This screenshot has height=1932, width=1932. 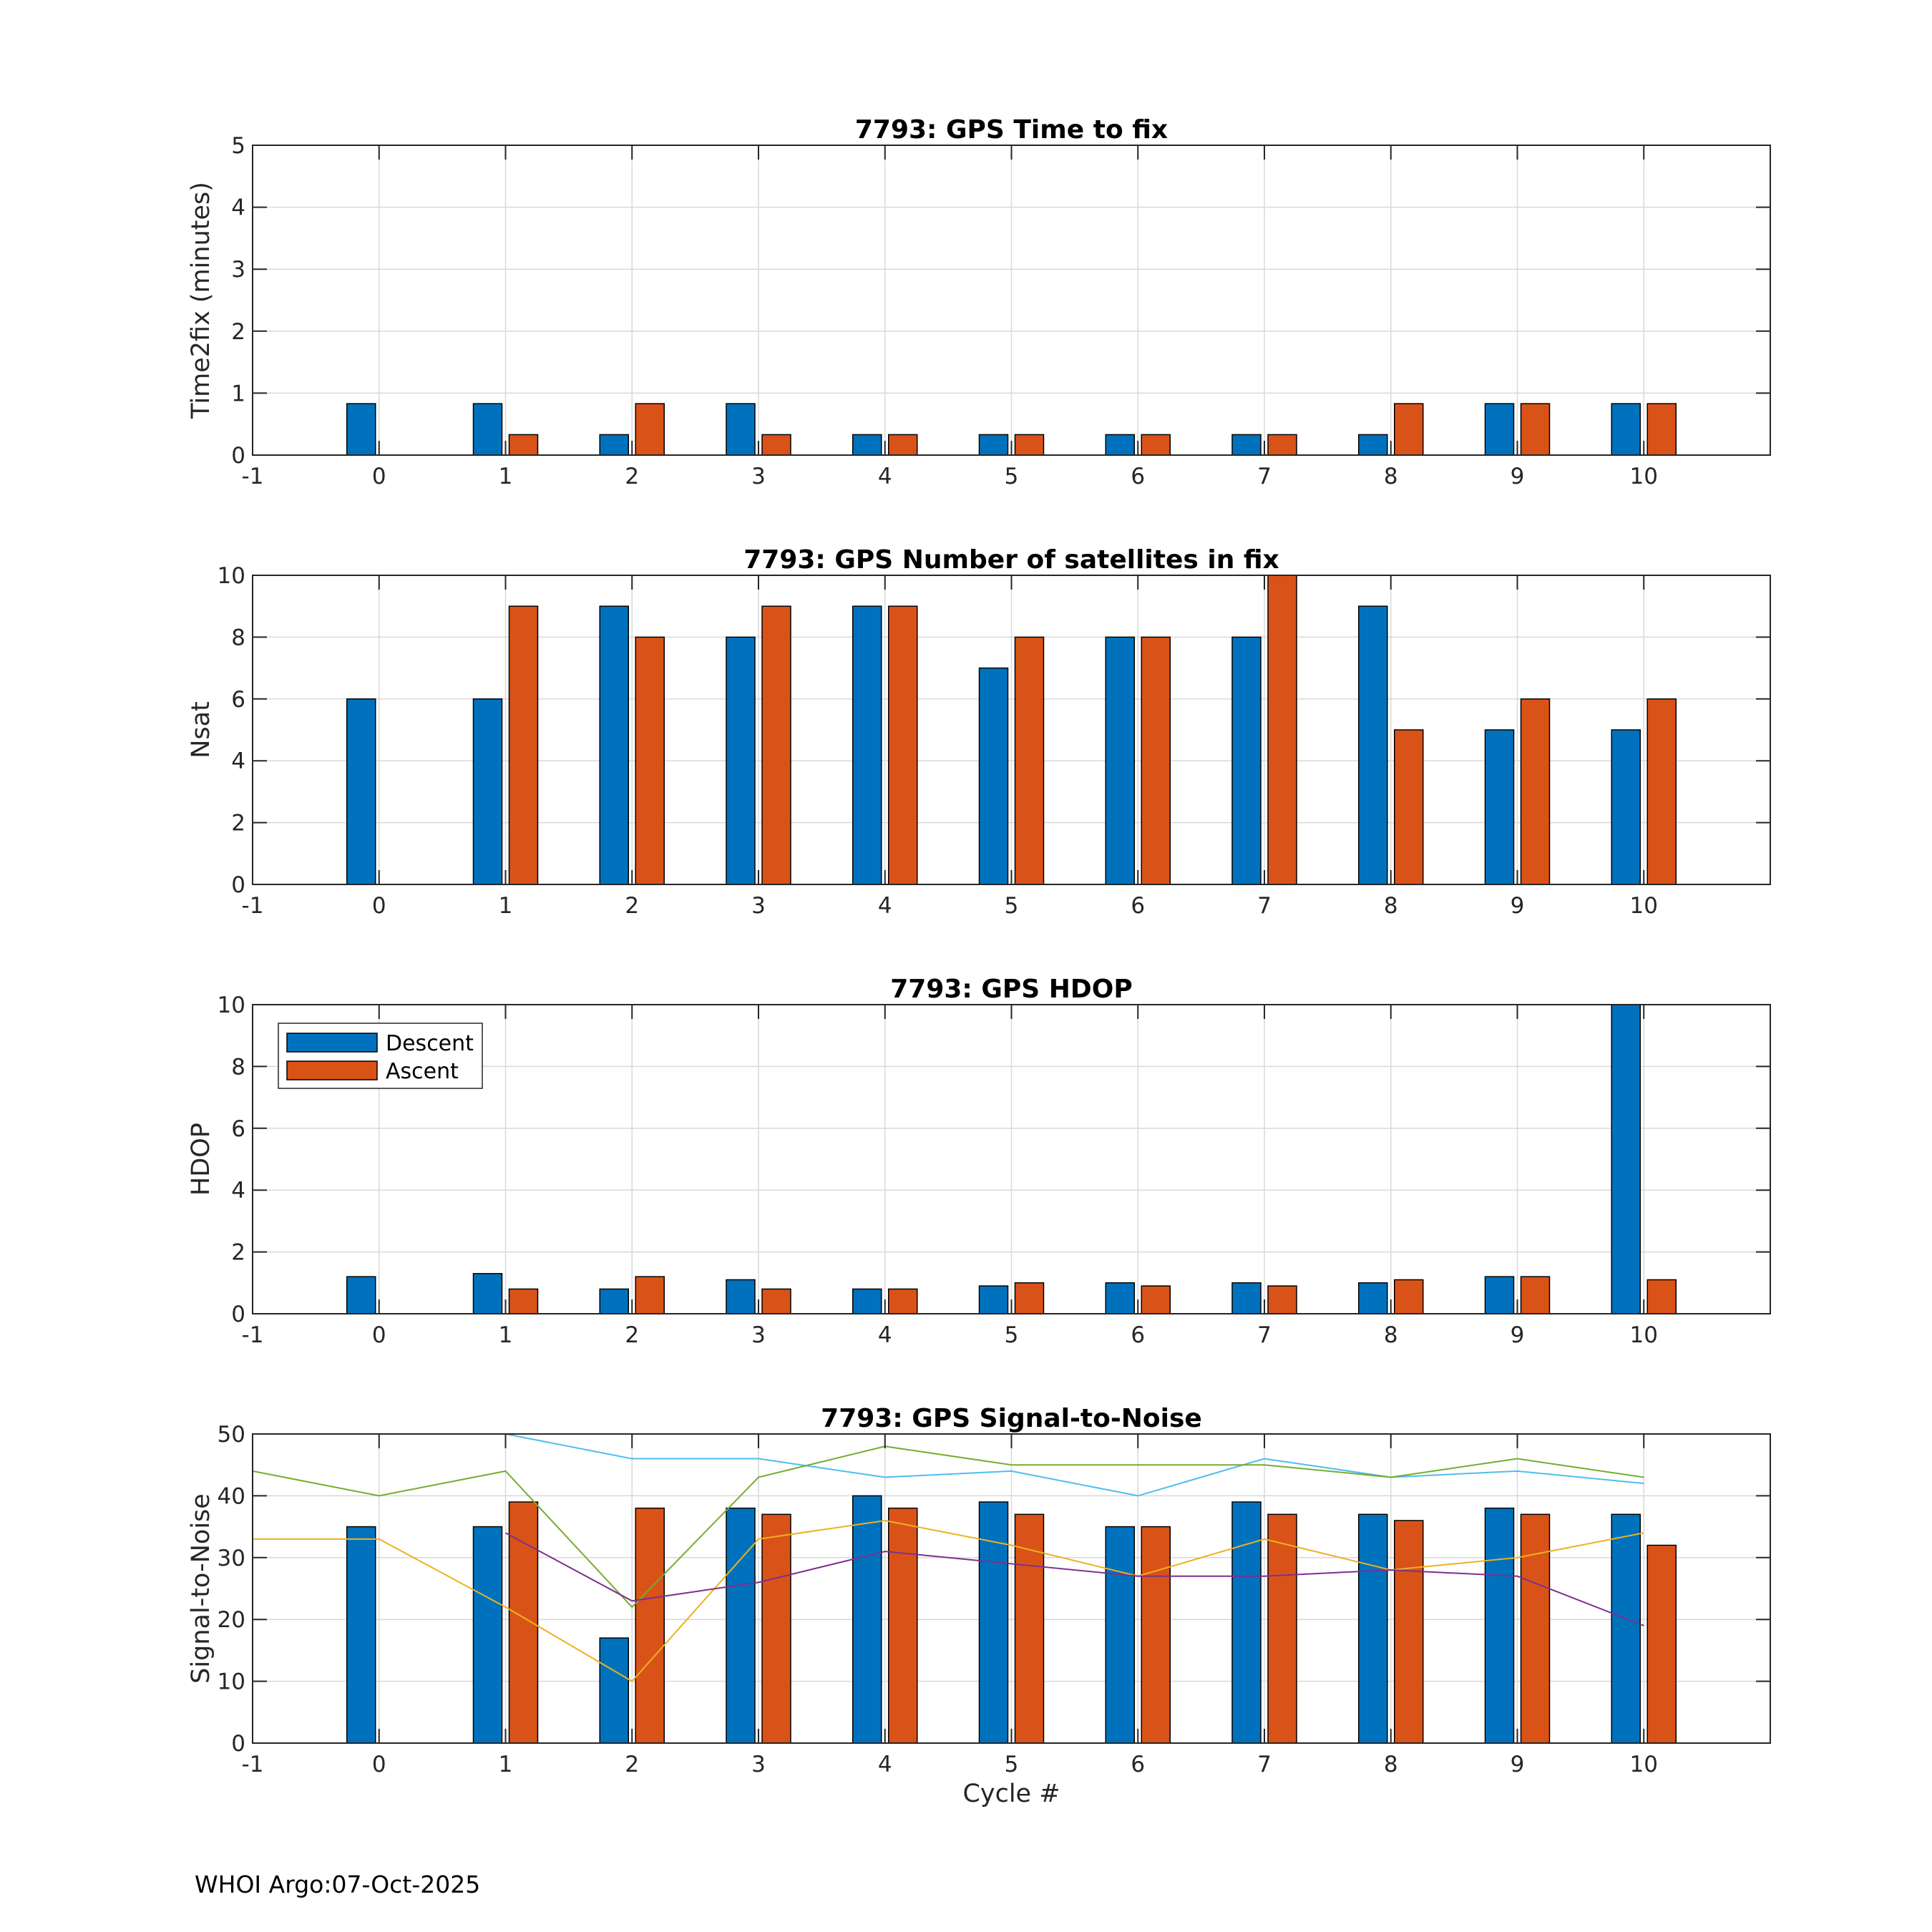 What do you see at coordinates (201, 729) in the screenshot?
I see `y-axis-label: Nsat` at bounding box center [201, 729].